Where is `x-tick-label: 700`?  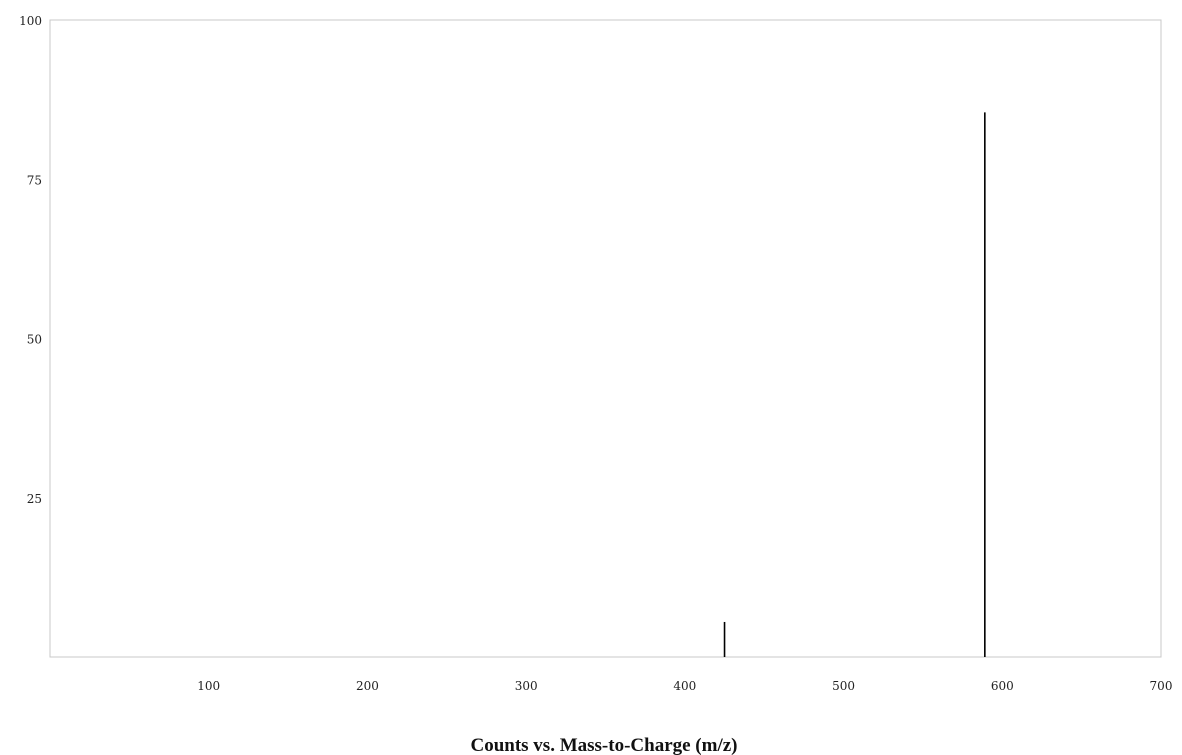 x-tick-label: 700 is located at coordinates (1161, 686).